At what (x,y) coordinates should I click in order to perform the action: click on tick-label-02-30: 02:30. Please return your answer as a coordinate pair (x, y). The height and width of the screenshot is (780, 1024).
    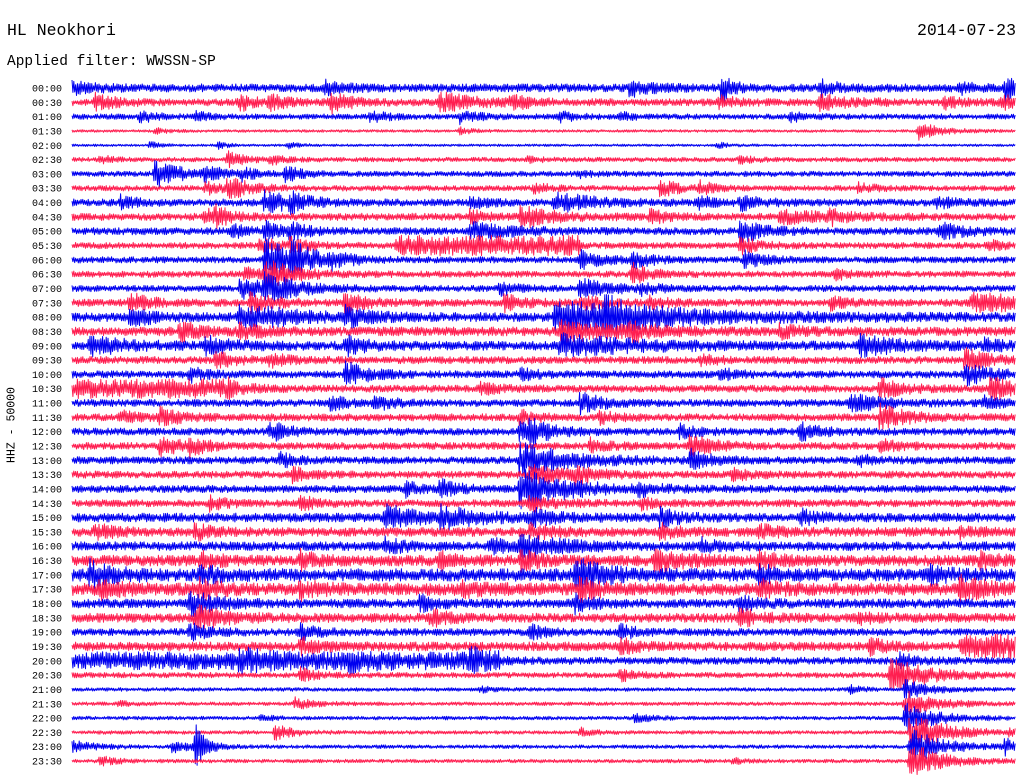
    Looking at the image, I should click on (47, 161).